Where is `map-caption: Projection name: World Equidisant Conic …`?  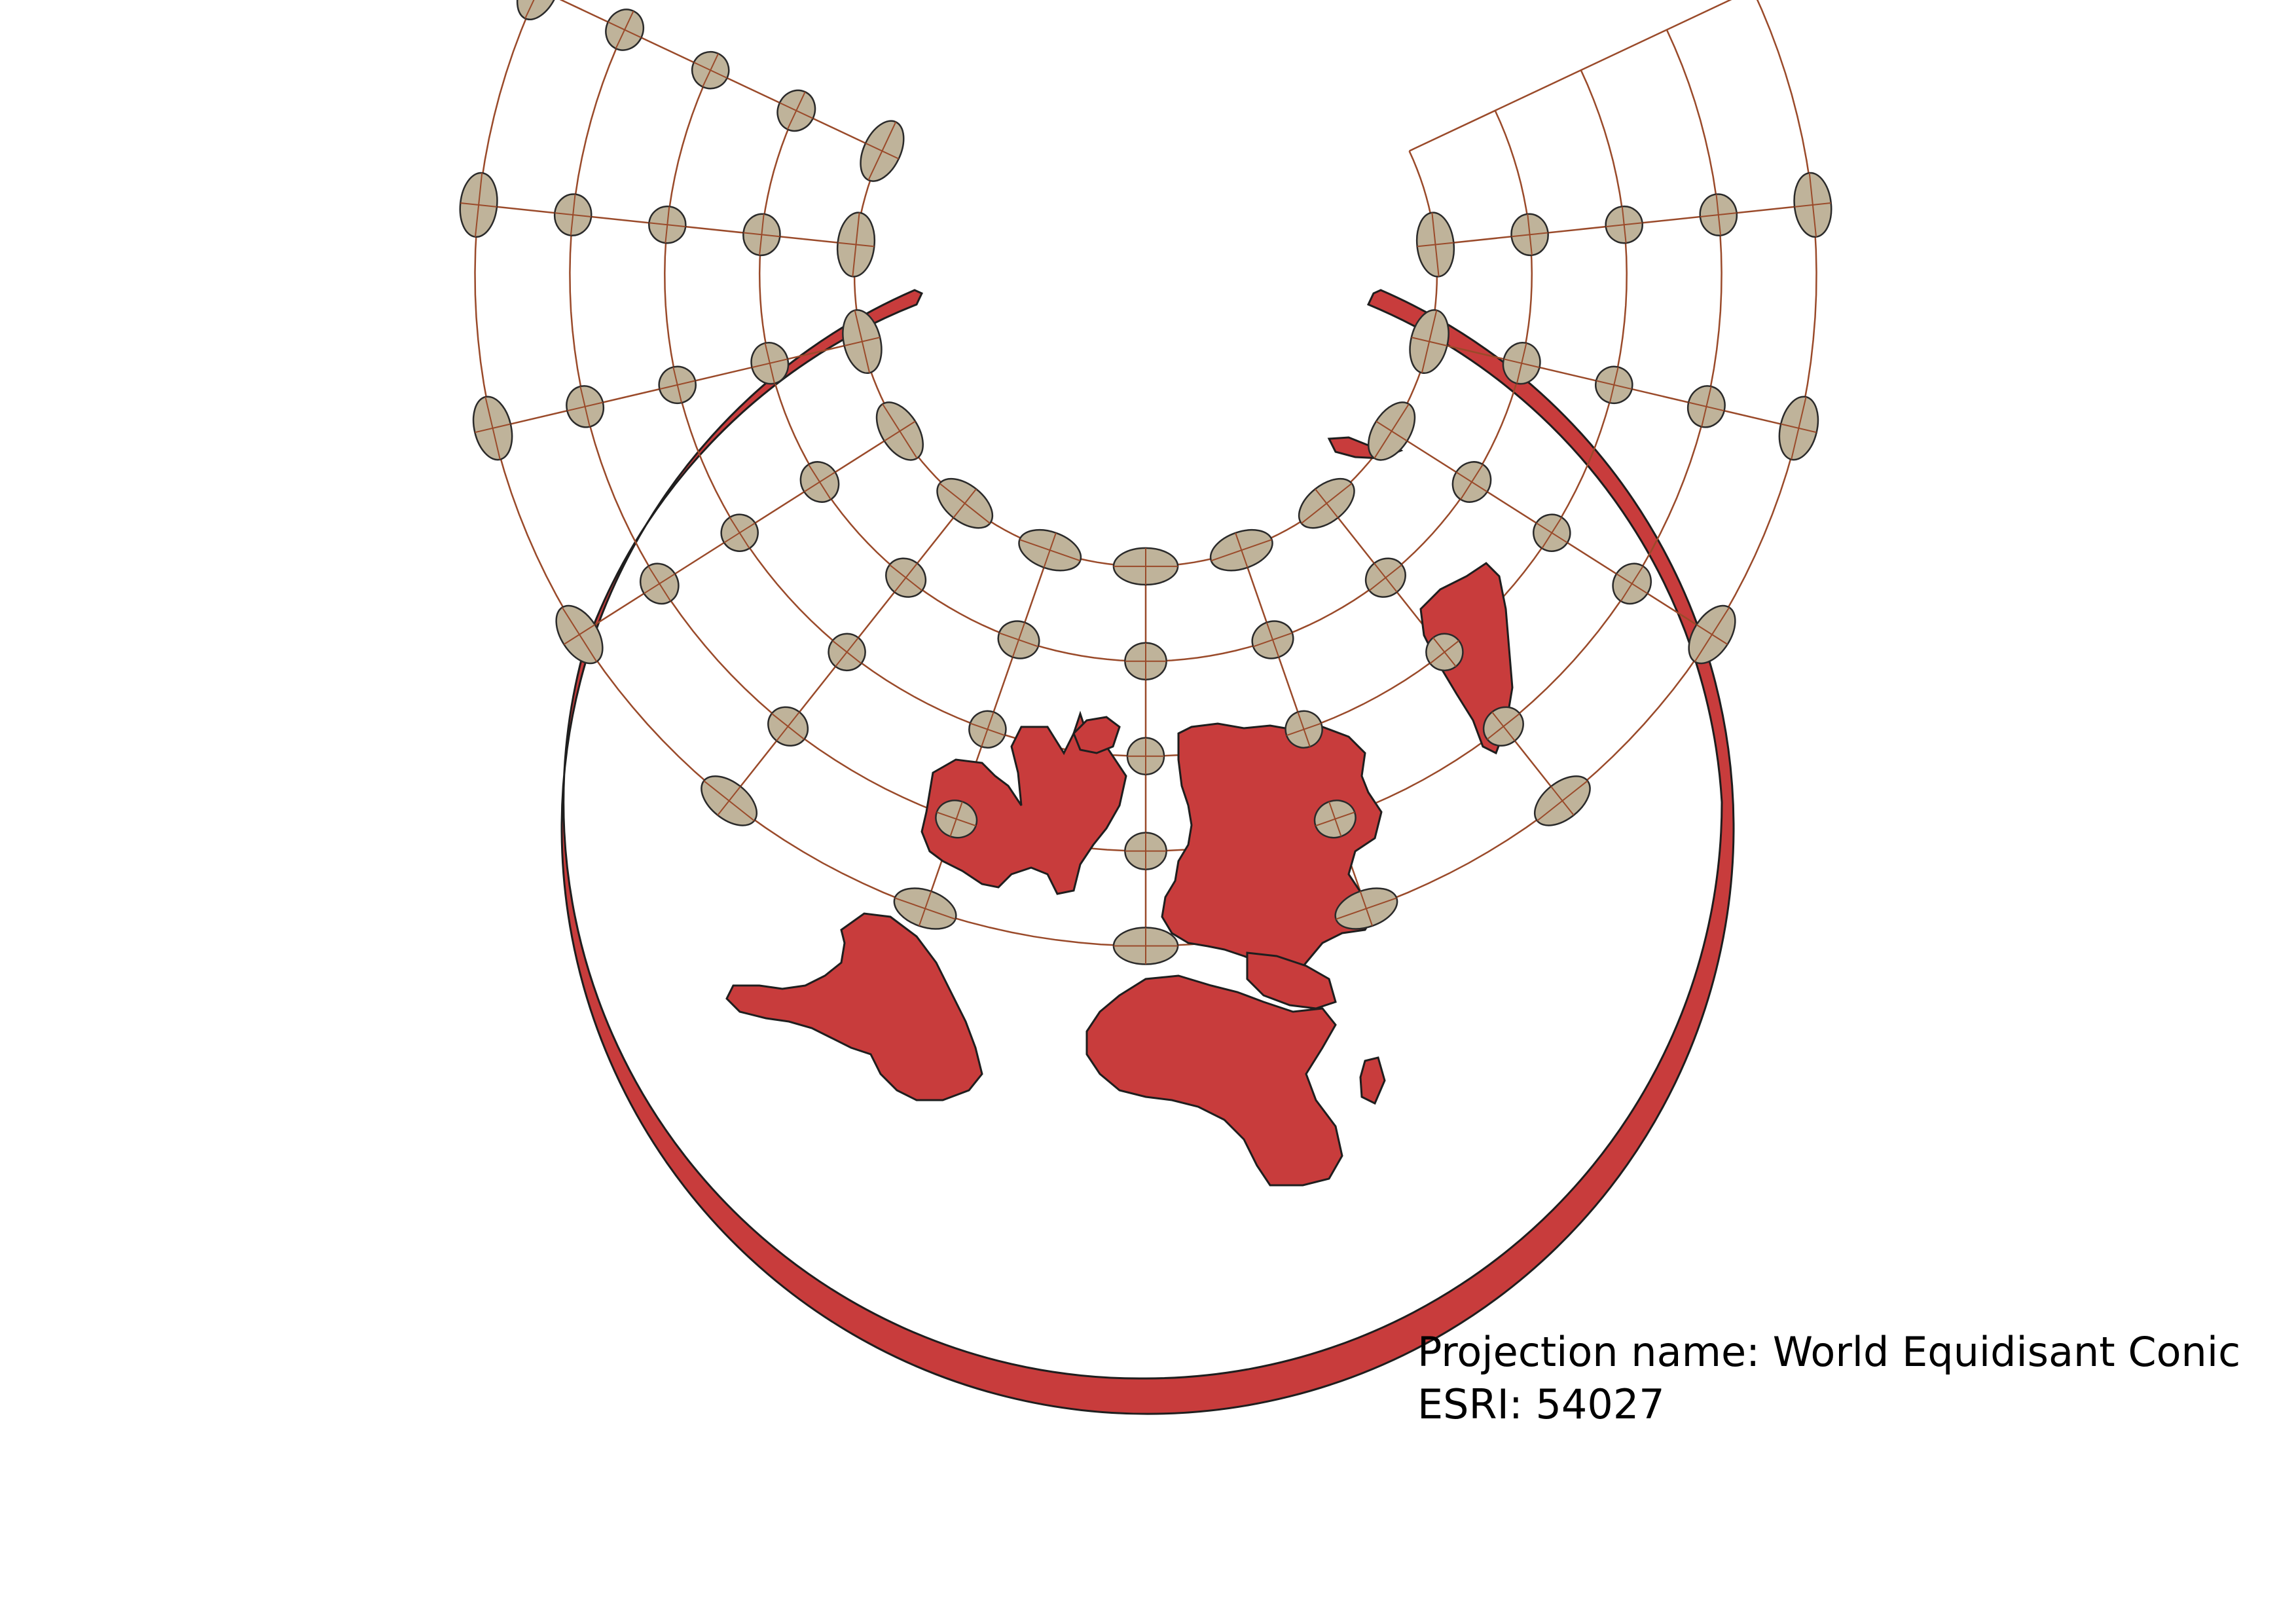 map-caption: Projection name: World Equidisant Conic … is located at coordinates (1828, 1378).